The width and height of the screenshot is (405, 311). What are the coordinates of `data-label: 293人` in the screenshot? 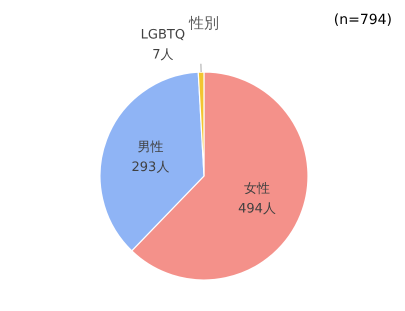 It's located at (150, 168).